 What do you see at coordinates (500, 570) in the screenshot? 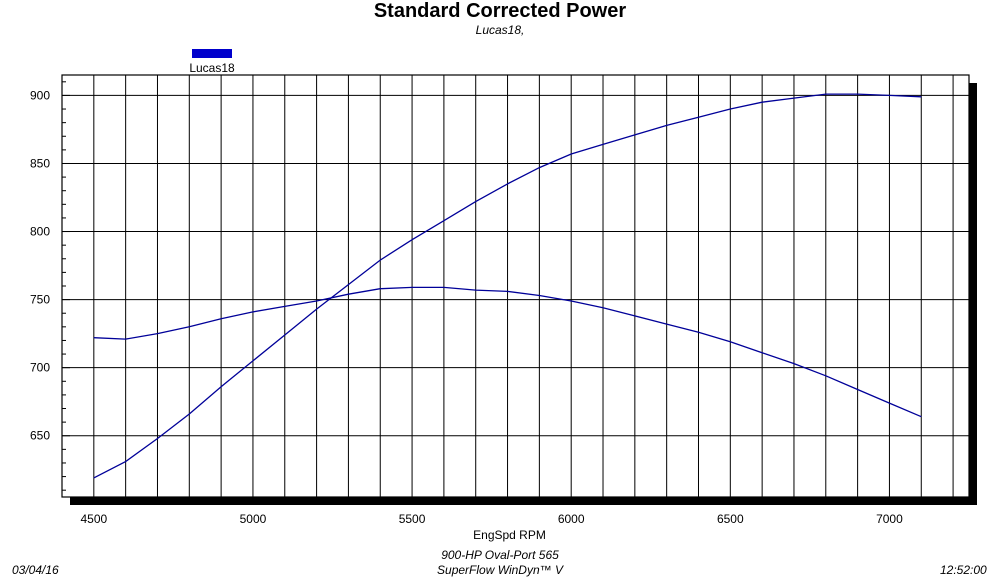
I see `footer-software: SuperFlow WinDyn™ V` at bounding box center [500, 570].